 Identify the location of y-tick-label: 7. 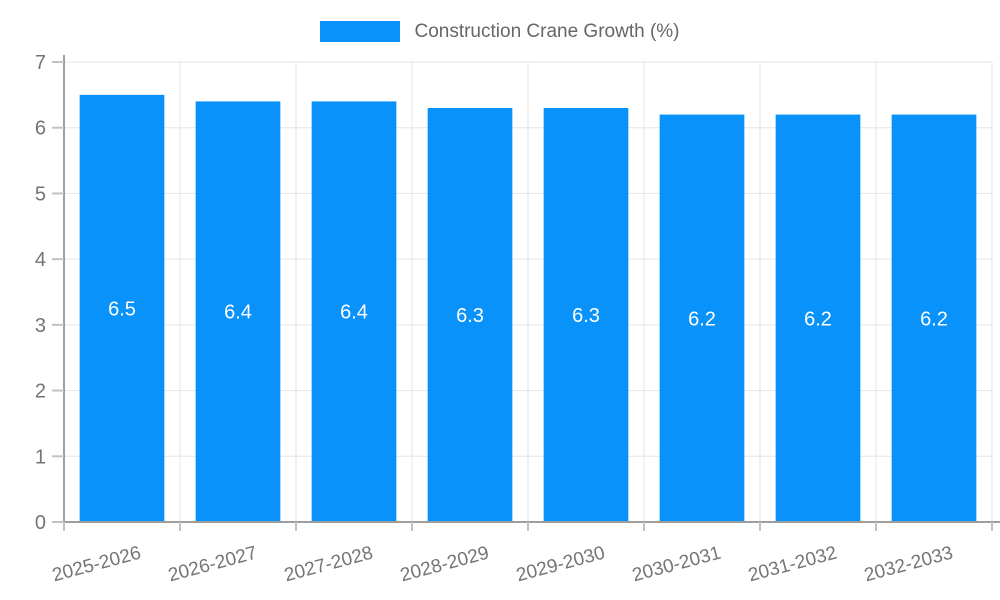
(40, 64).